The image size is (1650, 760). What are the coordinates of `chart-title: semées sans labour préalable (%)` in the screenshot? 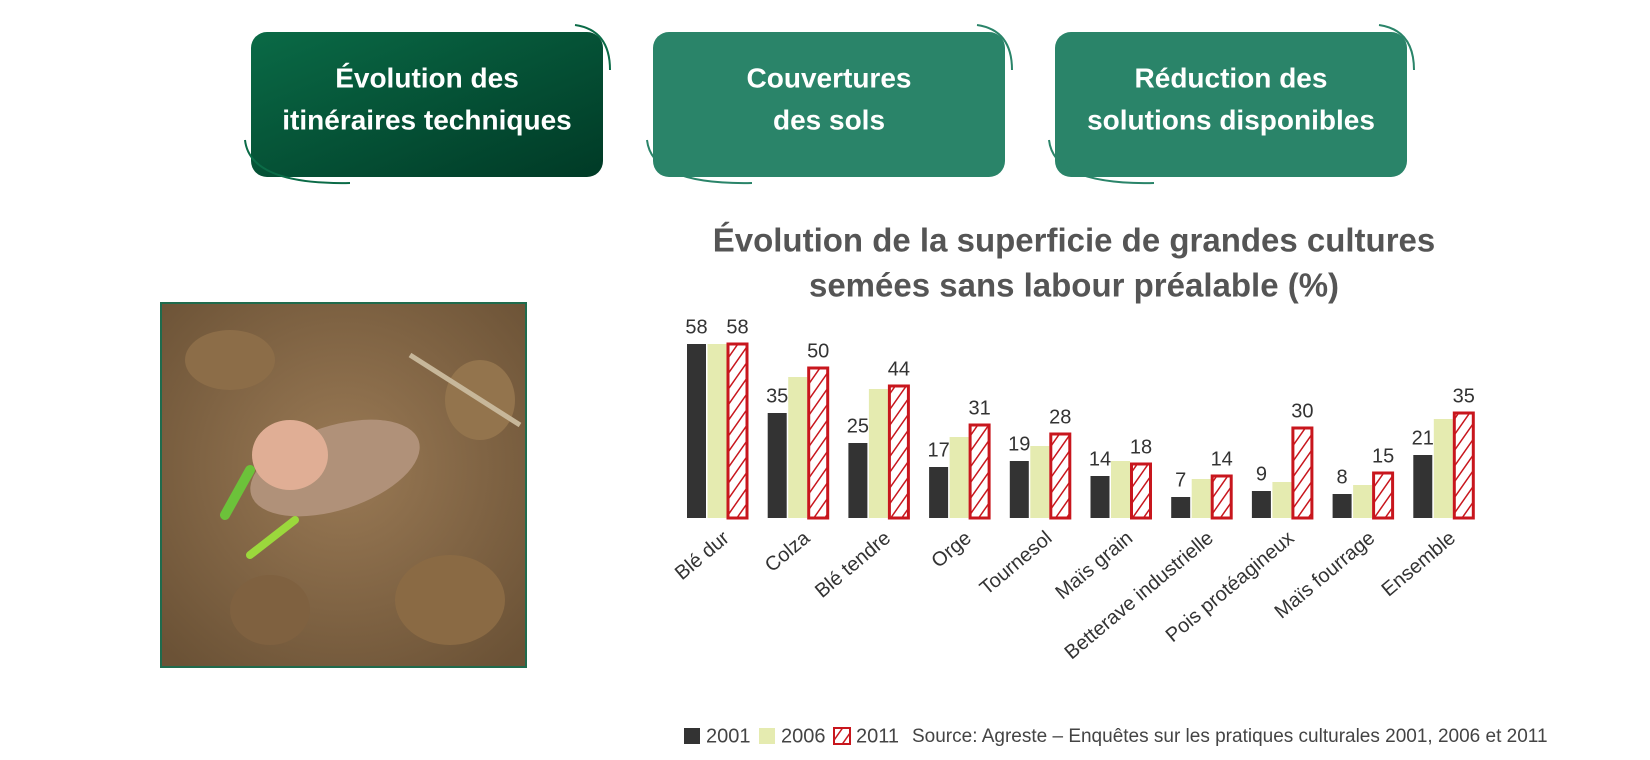 It's located at (1074, 285).